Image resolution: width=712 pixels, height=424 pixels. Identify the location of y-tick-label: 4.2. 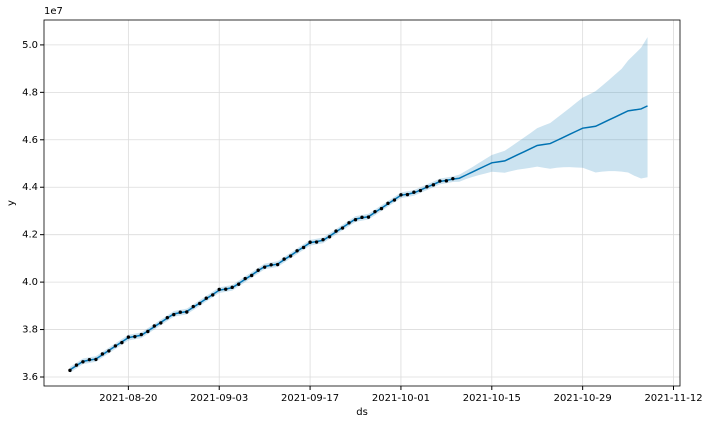
(30, 235).